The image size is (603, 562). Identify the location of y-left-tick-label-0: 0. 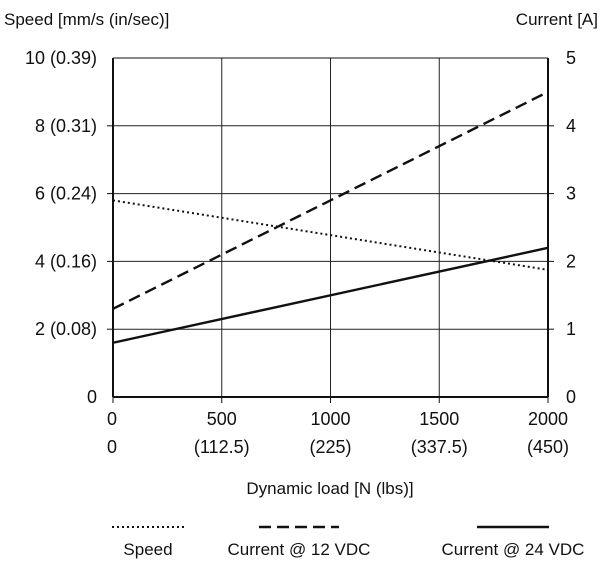
(92, 397).